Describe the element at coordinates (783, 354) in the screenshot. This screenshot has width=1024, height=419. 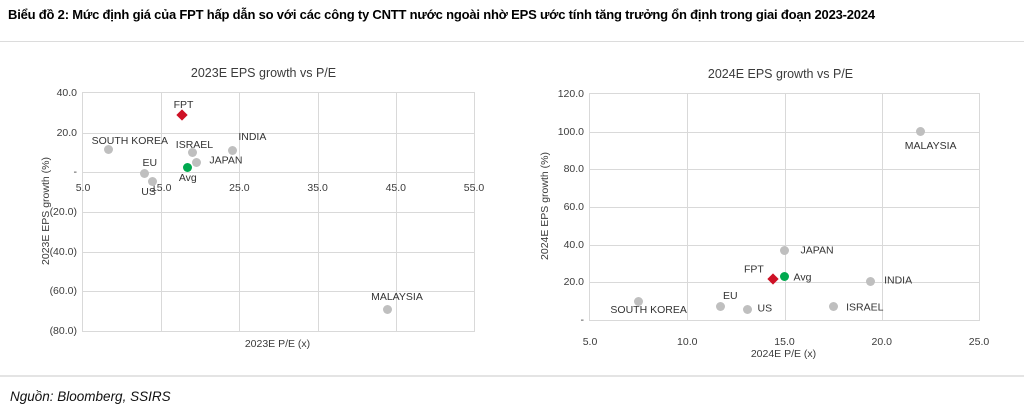
I see `x-axis-title-2024: 2024E P/E (x)` at that location.